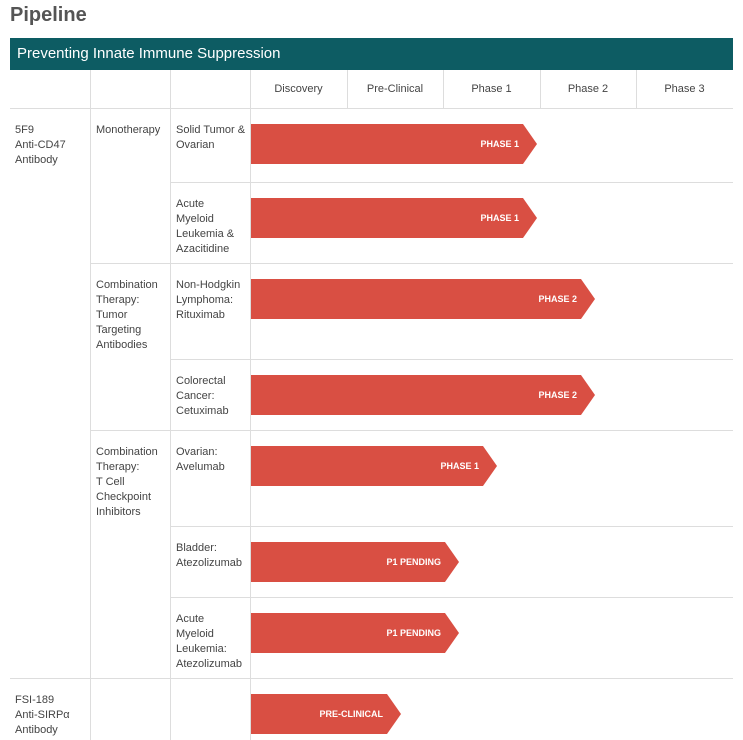 The width and height of the screenshot is (743, 740). Describe the element at coordinates (24, 130) in the screenshot. I see `drug: 5F9` at that location.